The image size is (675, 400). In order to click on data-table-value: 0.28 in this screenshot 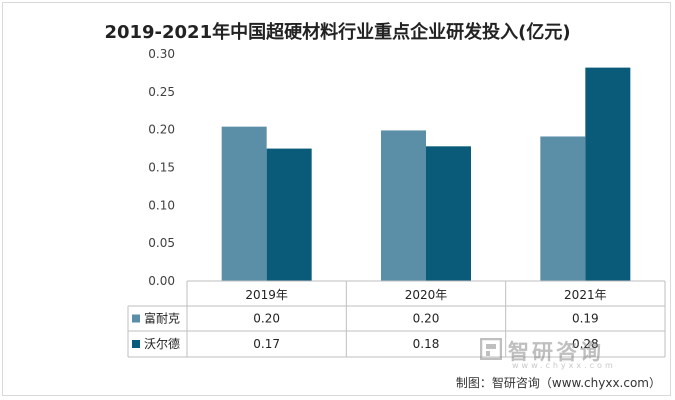, I will do `click(585, 344)`.